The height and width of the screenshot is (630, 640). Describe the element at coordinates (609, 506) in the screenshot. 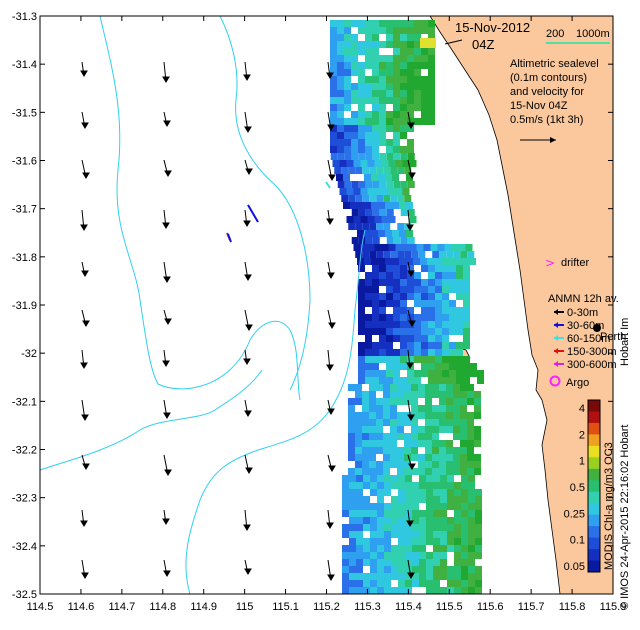

I see `colorbar-label: MODIS Chl-a mg/m3 OC3` at that location.